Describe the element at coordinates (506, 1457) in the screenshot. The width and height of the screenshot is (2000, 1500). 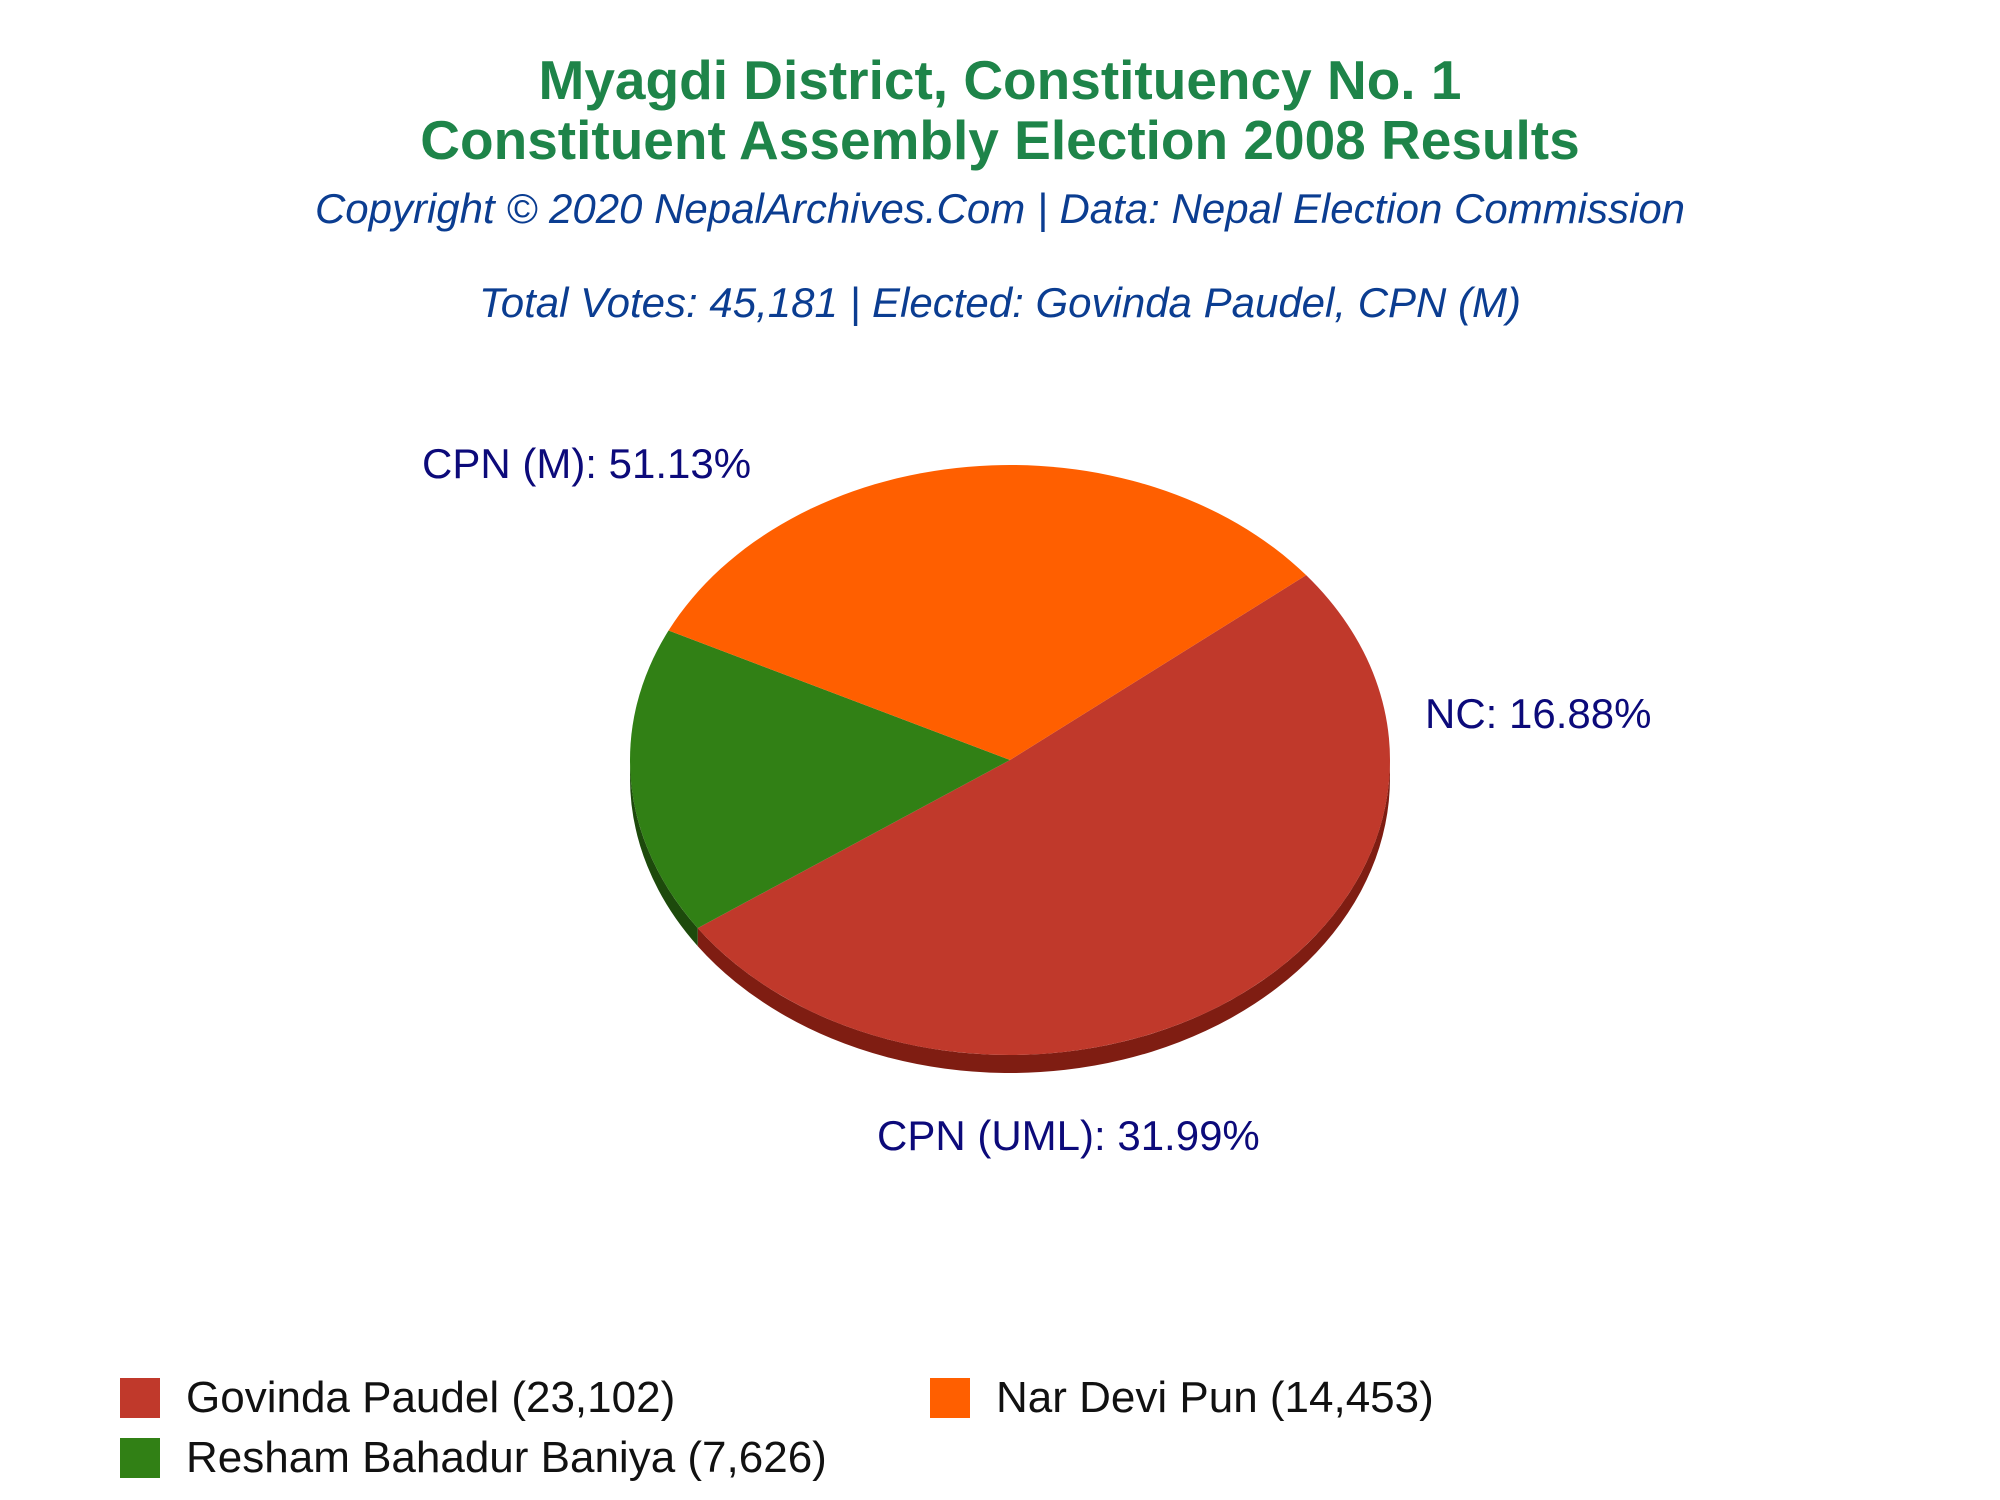
I see `legend-label: Resham Bahadur Baniya (7,626)` at that location.